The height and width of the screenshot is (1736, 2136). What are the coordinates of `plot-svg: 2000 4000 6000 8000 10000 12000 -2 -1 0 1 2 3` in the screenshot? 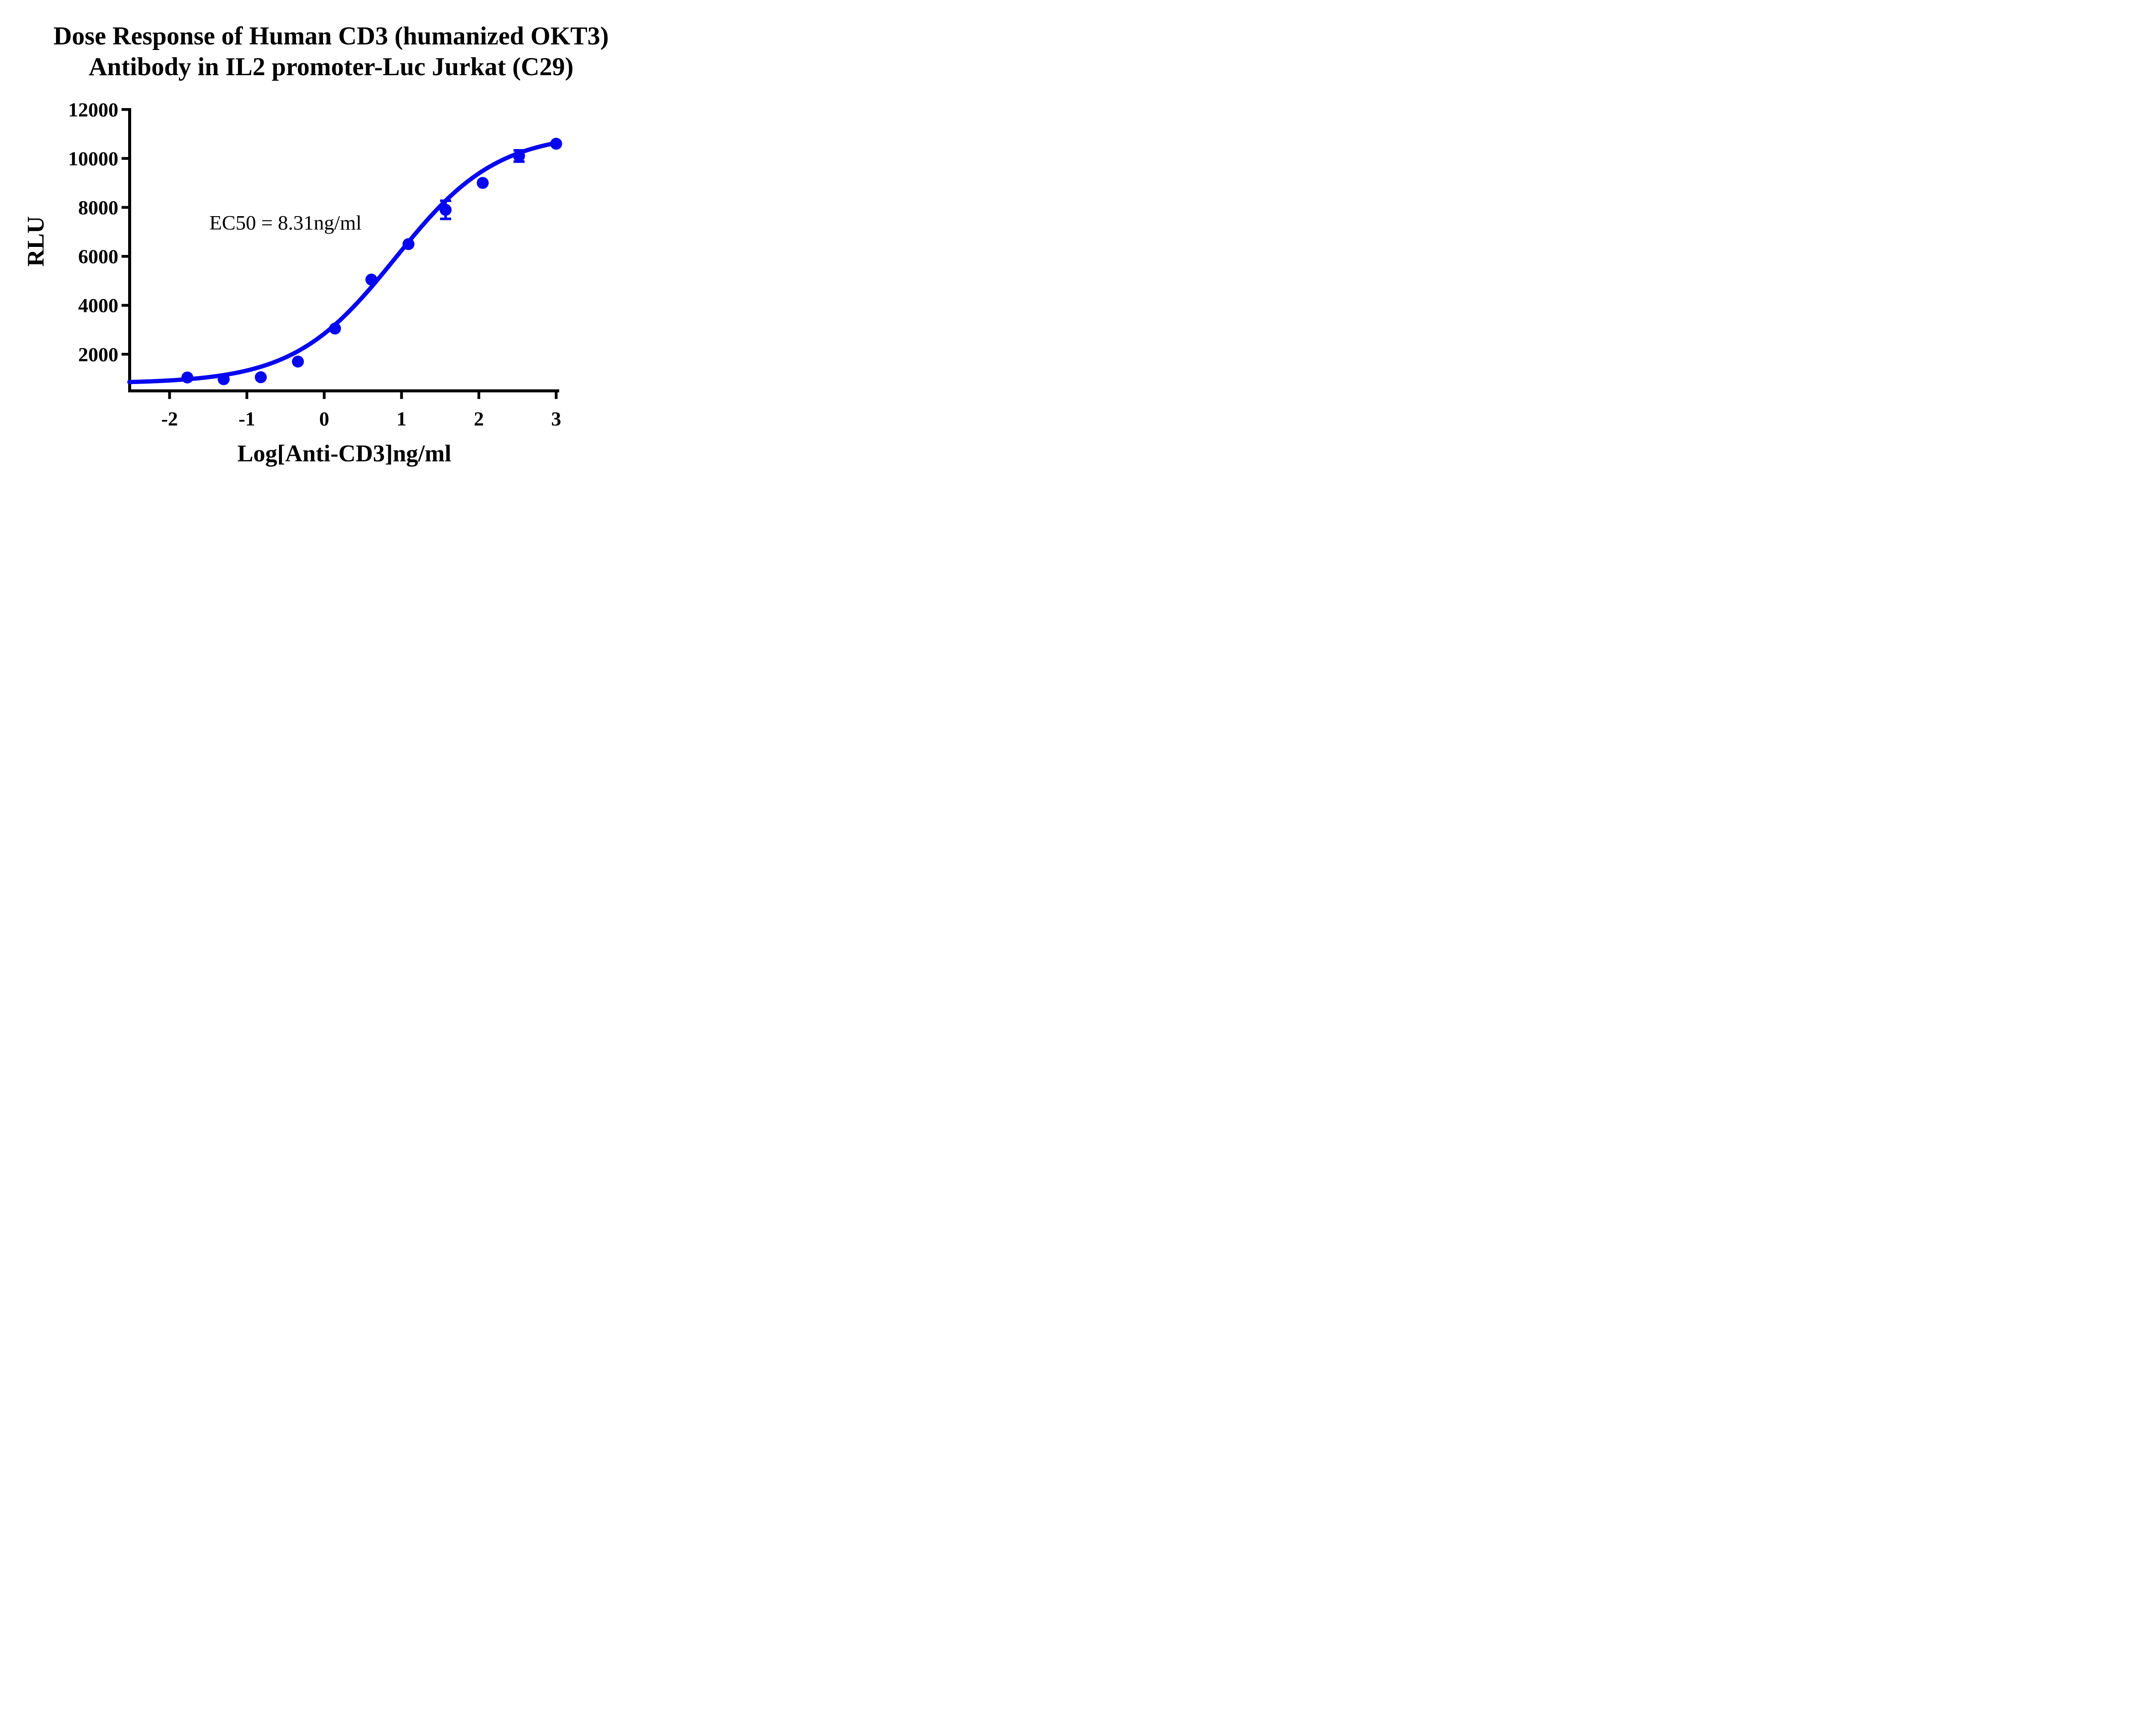 It's located at (315, 264).